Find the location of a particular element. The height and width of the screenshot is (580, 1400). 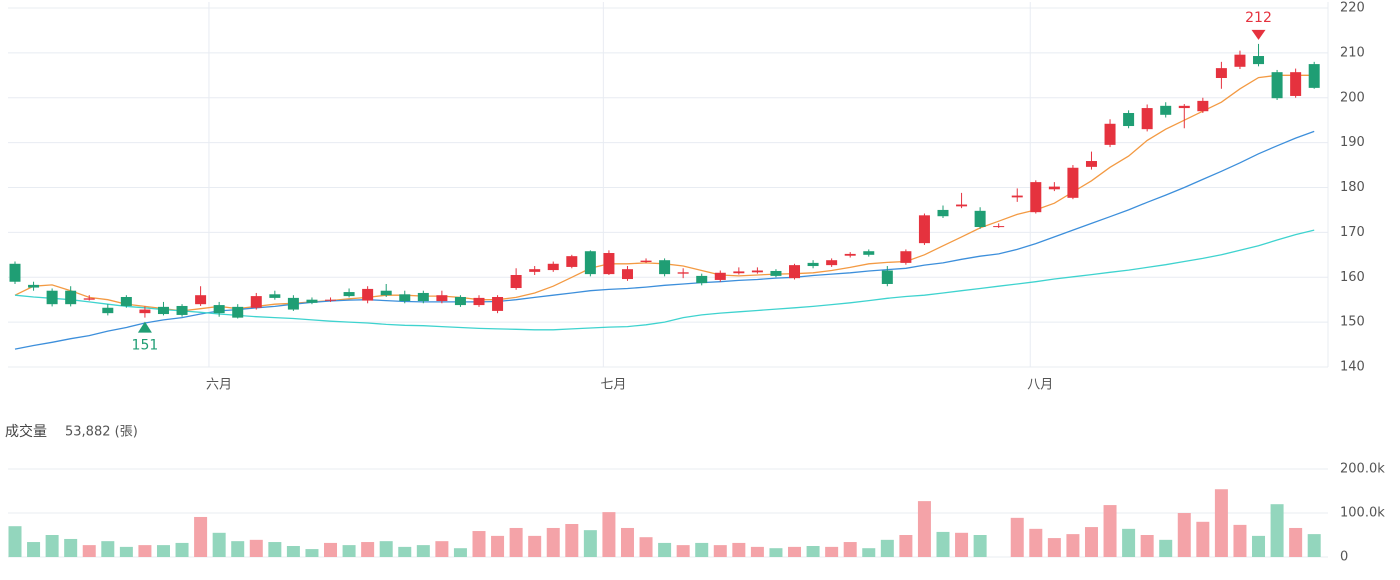

min-marker is located at coordinates (144, 327).